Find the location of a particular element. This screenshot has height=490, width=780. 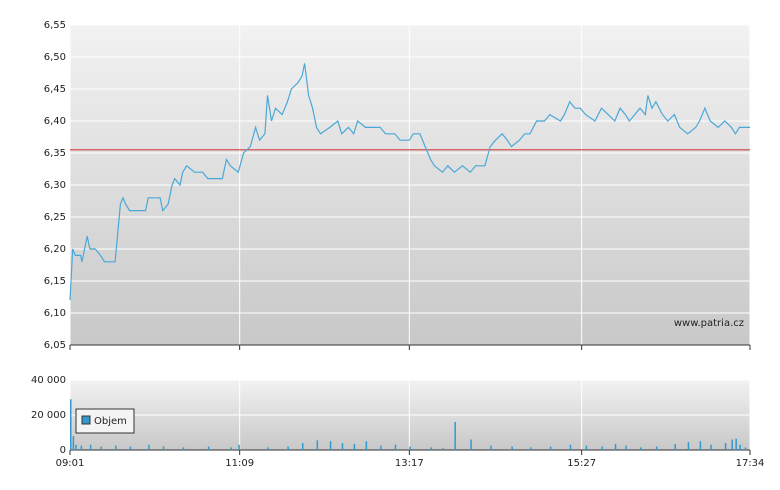

legend-label: Objem is located at coordinates (110, 421).